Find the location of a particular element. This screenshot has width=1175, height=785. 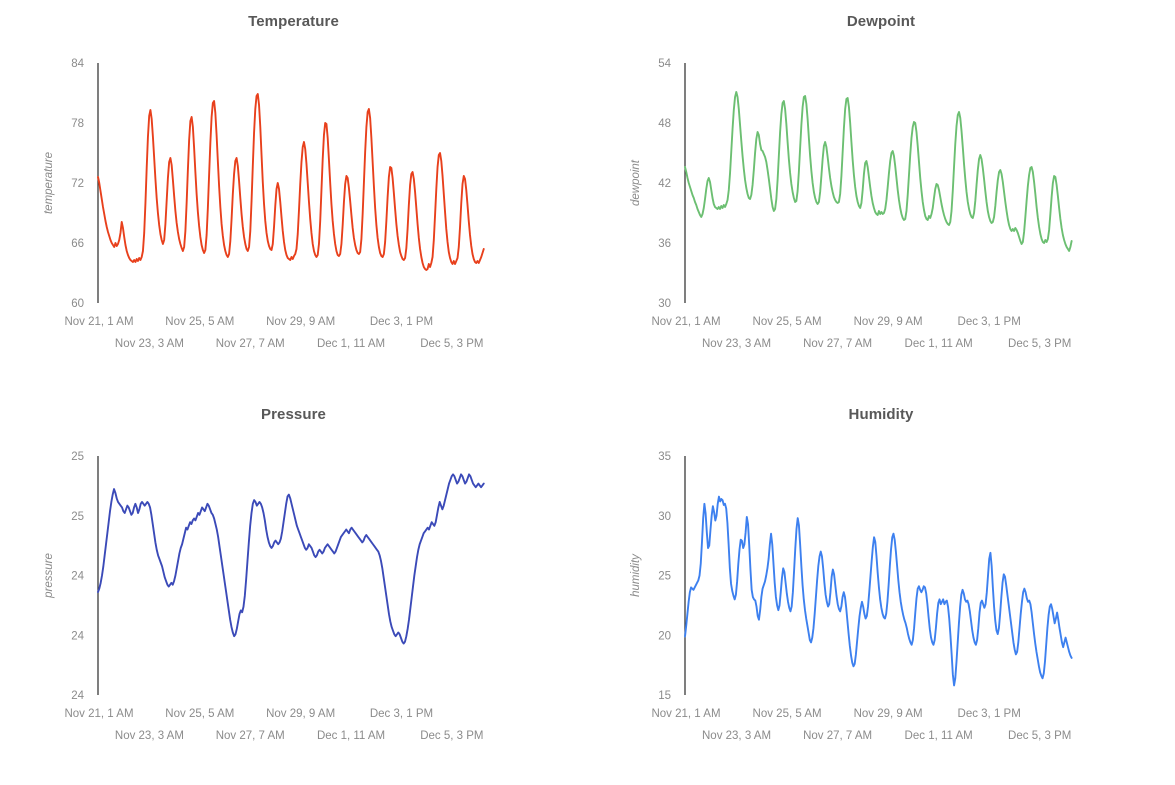

y-tick-label: 36 is located at coordinates (664, 244).